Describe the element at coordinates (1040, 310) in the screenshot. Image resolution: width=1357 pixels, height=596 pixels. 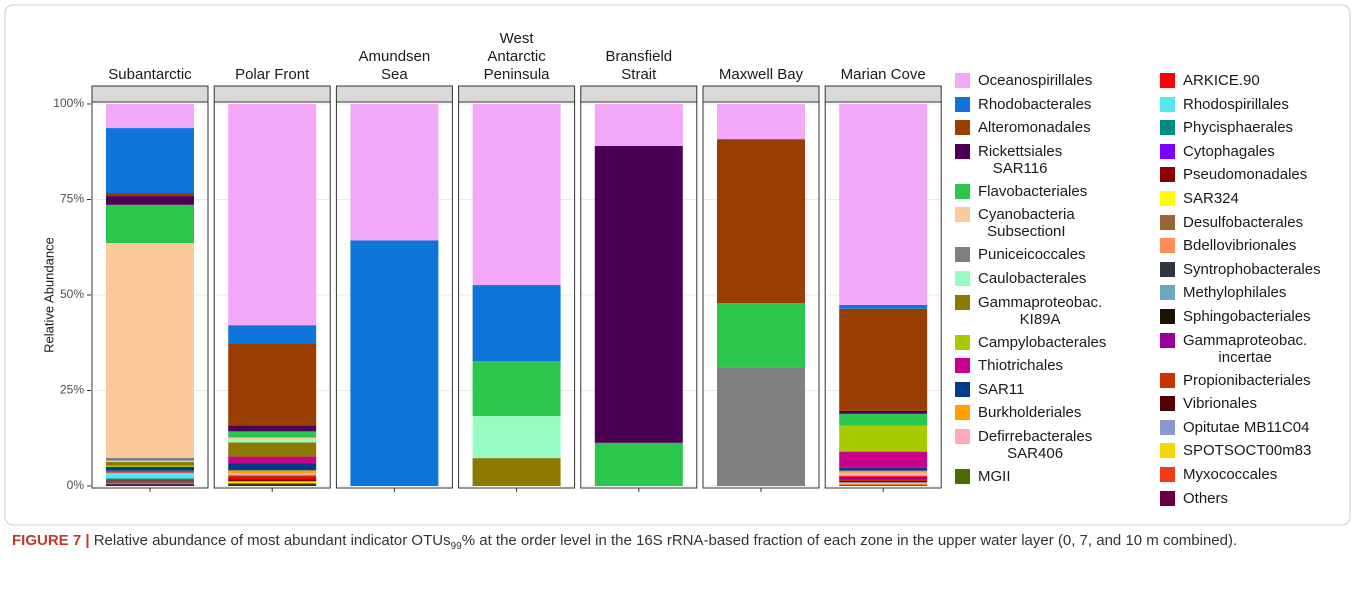
I see `legend-label: Gammaproteobac. KI89A` at that location.